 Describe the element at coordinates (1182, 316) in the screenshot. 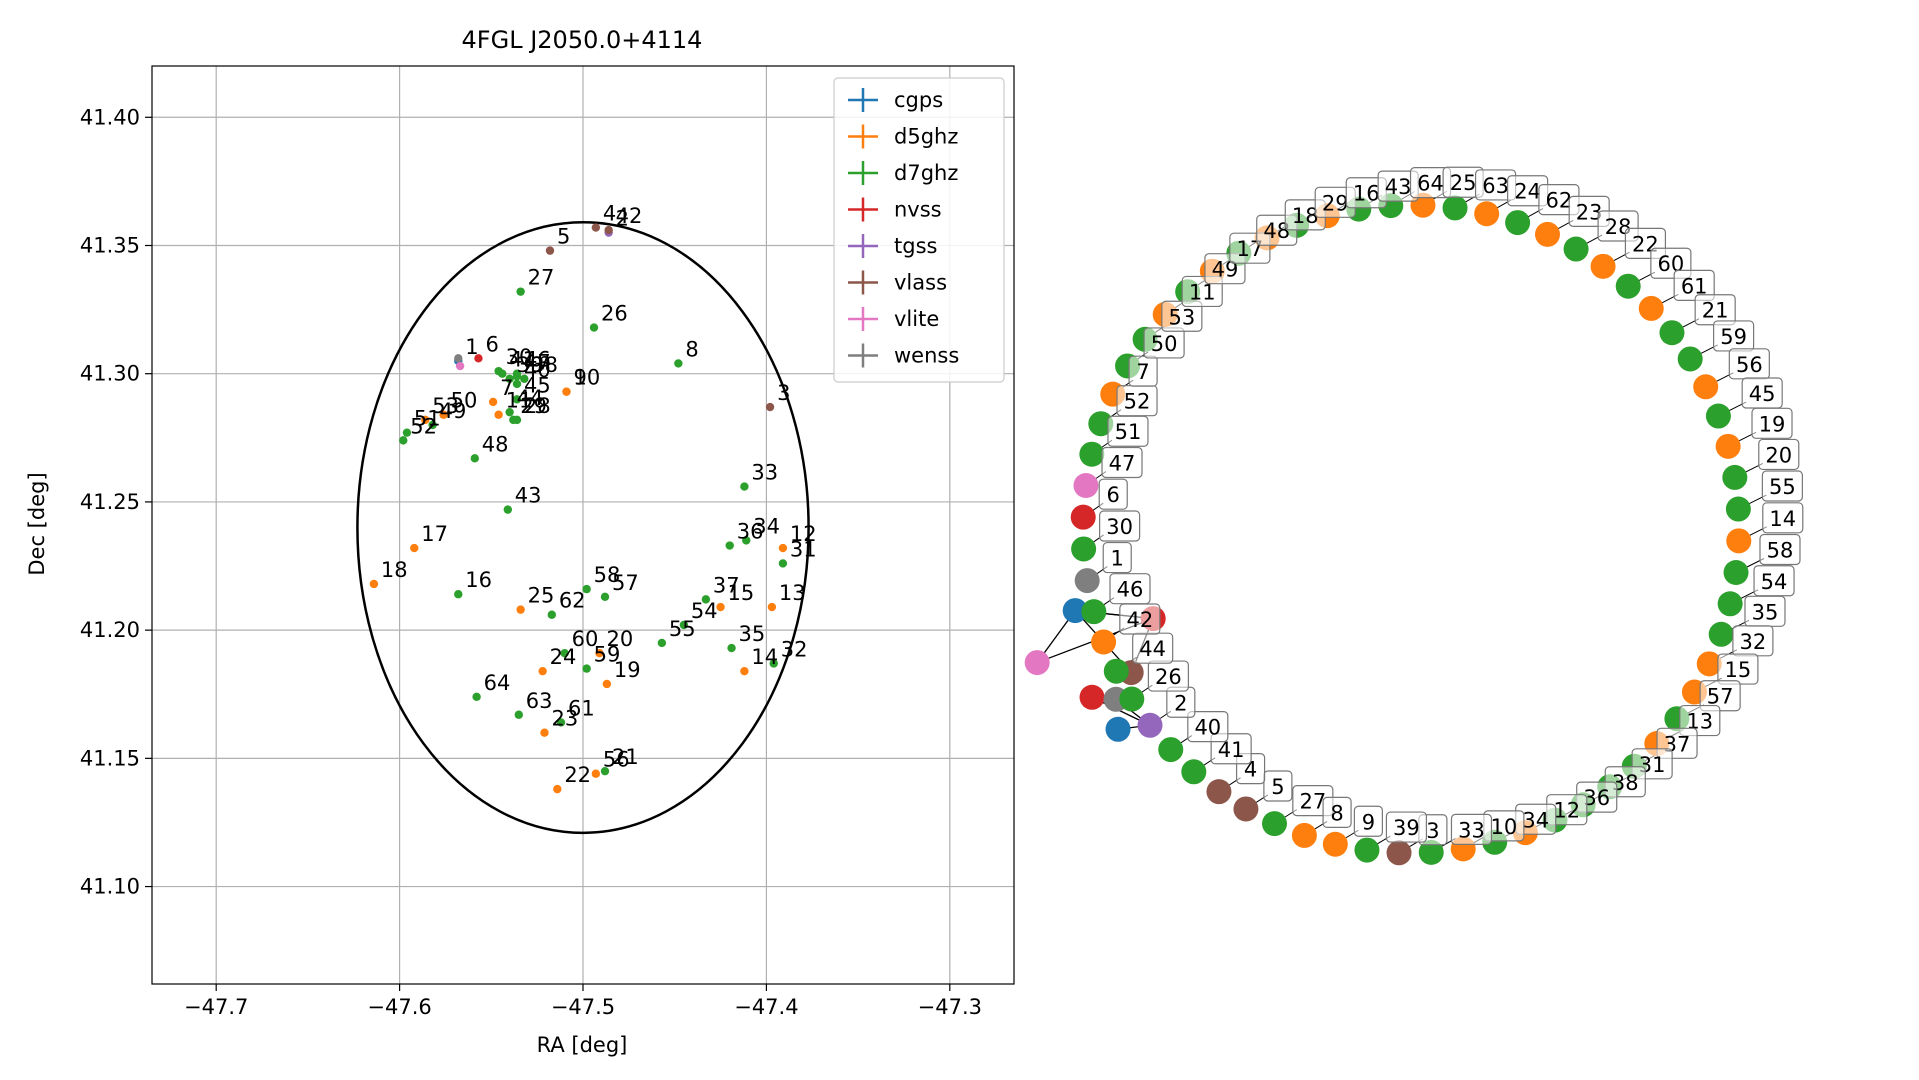

I see `network-label-53: 53` at that location.